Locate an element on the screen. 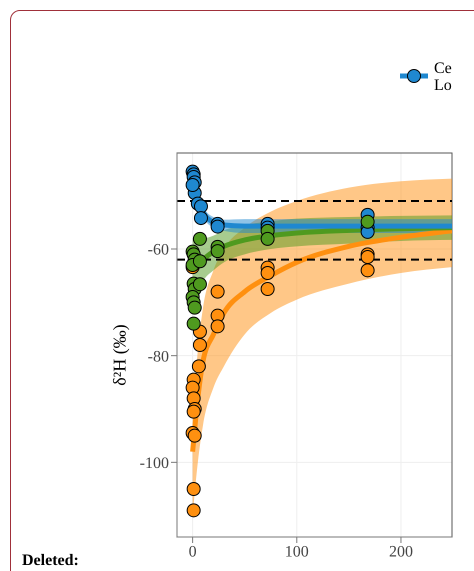  x-tick-label: 200 is located at coordinates (400, 551).